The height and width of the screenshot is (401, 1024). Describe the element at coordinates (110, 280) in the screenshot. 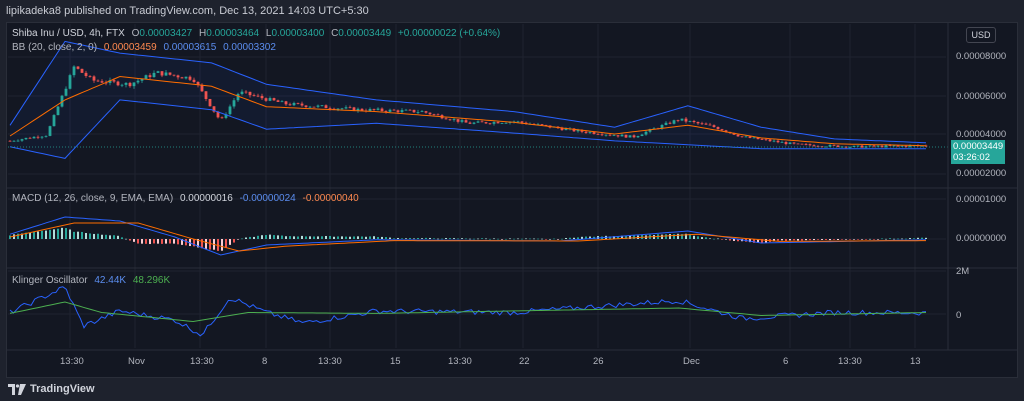

I see `klinger-kvo-value: 42.44K` at that location.